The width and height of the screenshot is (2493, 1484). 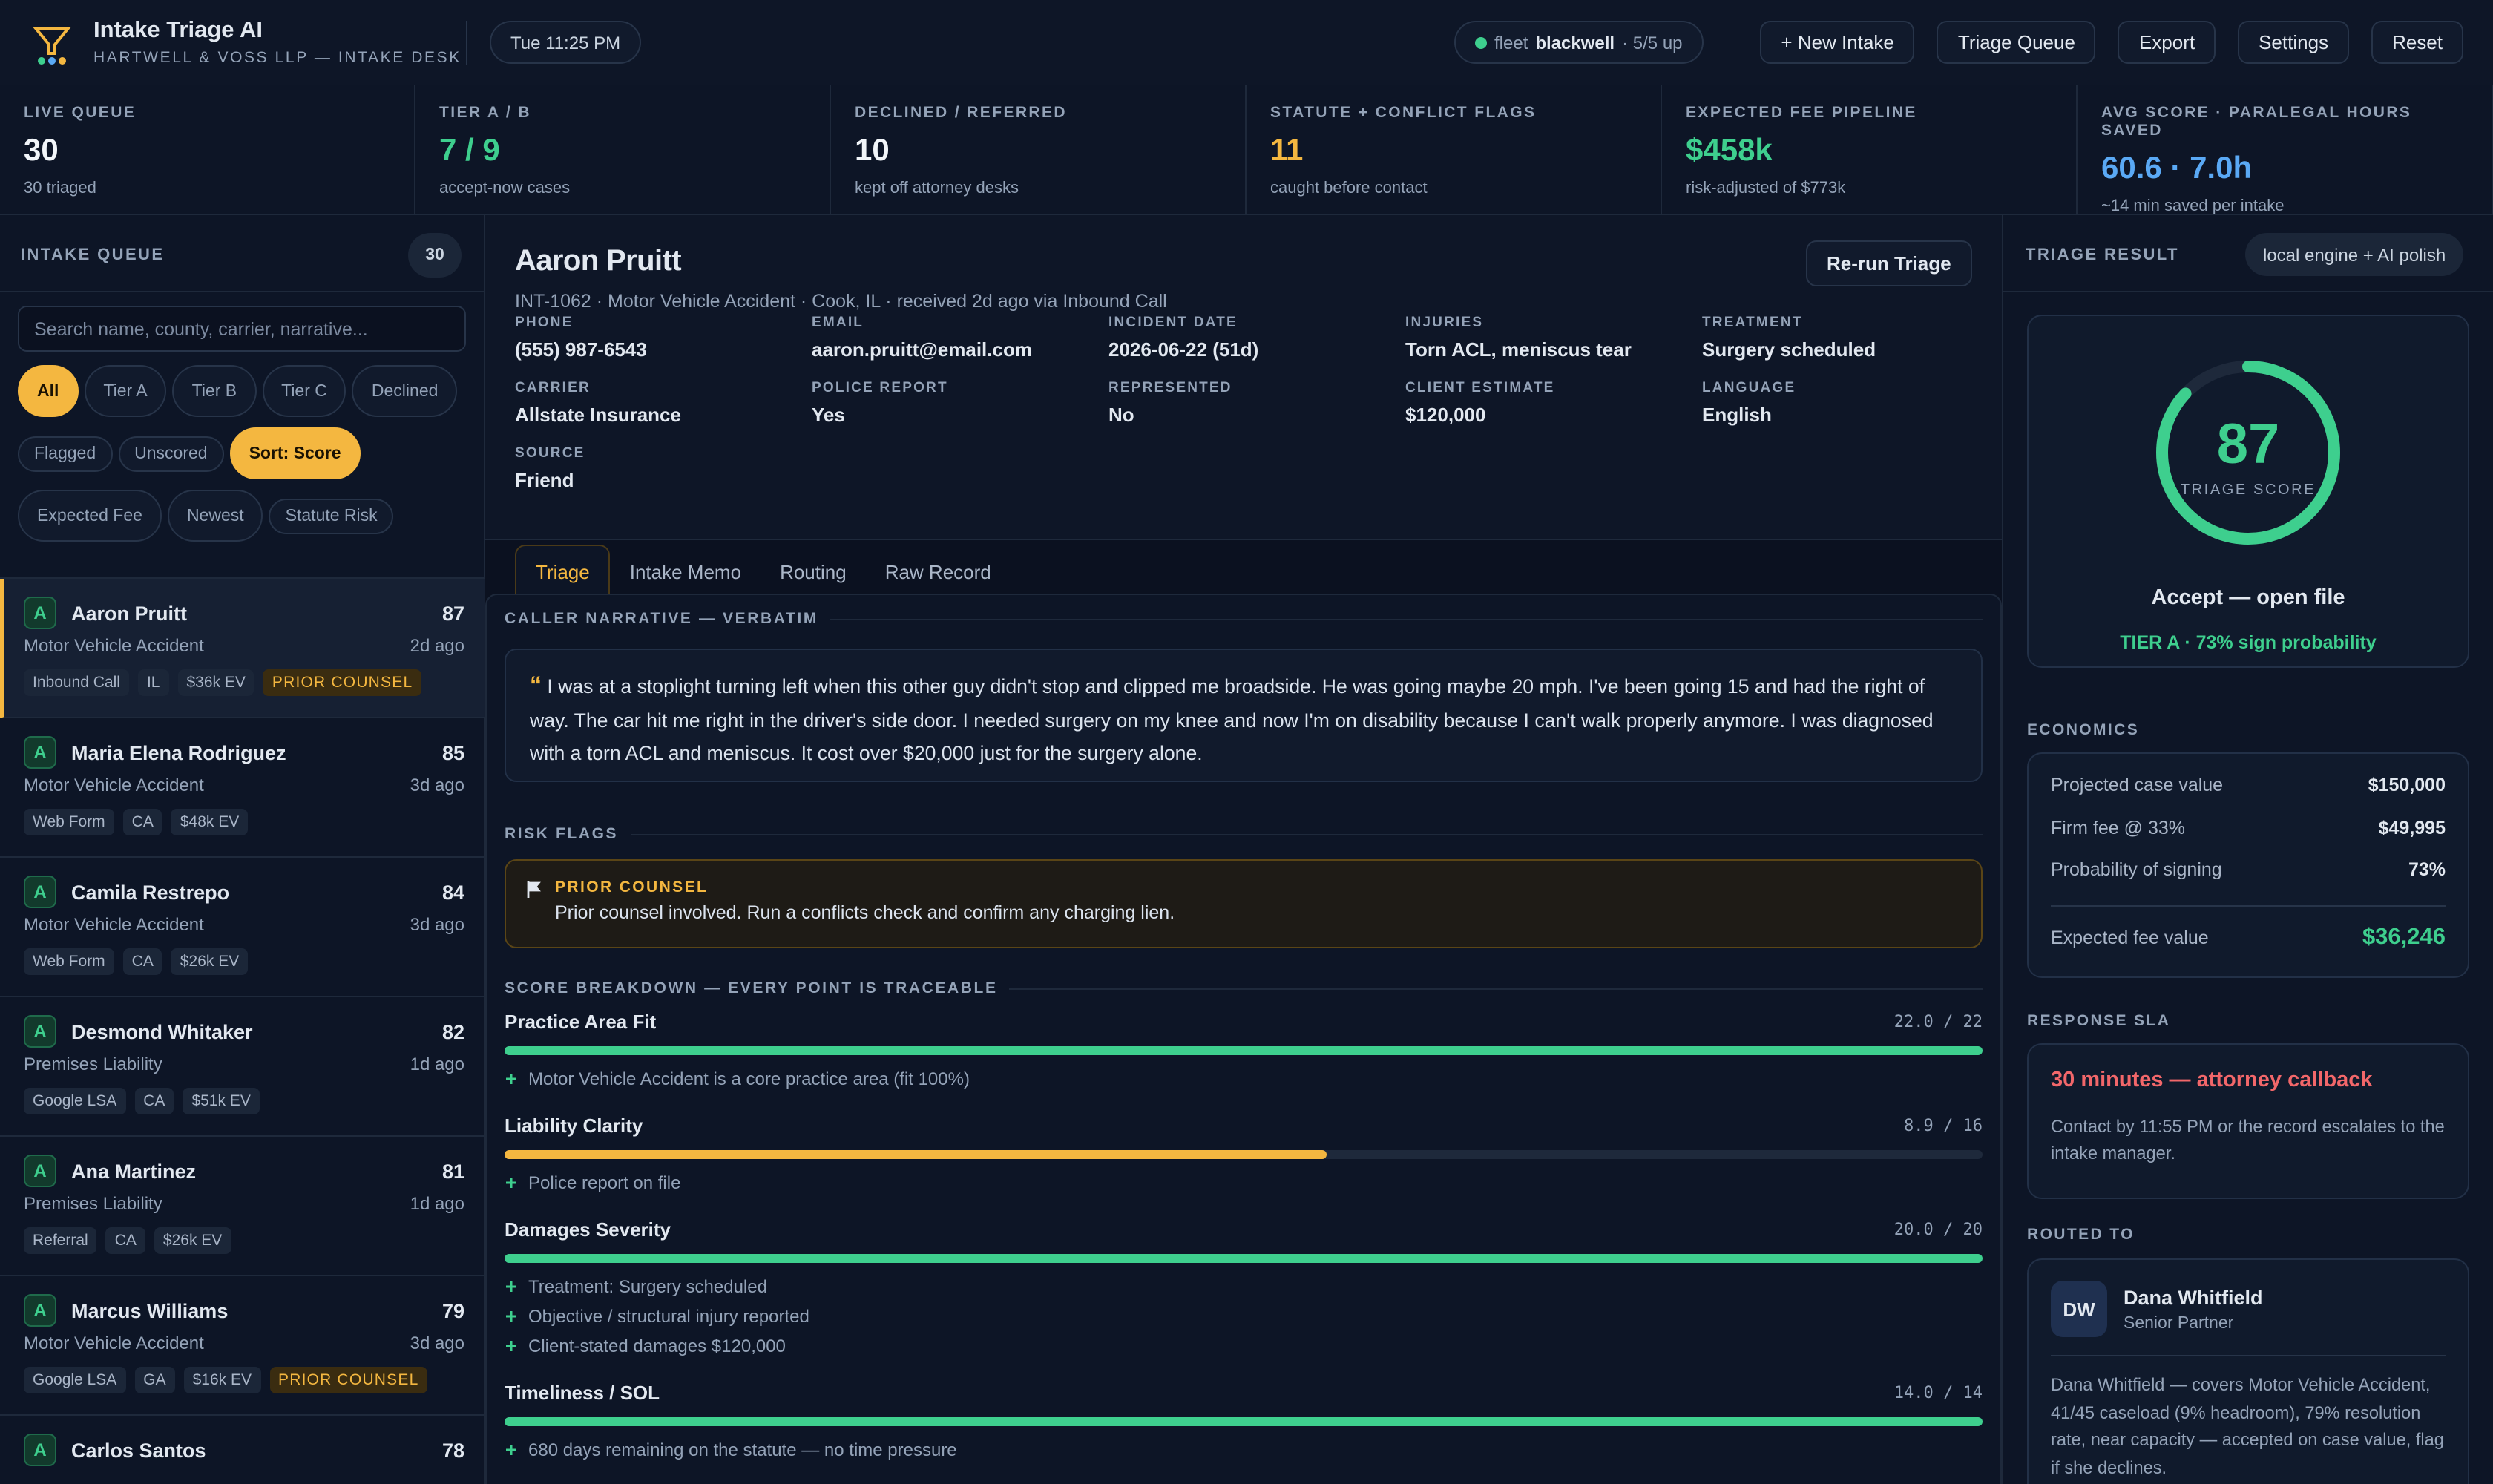 What do you see at coordinates (2177, 168) in the screenshot?
I see `kpi-value: 60.6 · 7.0h` at bounding box center [2177, 168].